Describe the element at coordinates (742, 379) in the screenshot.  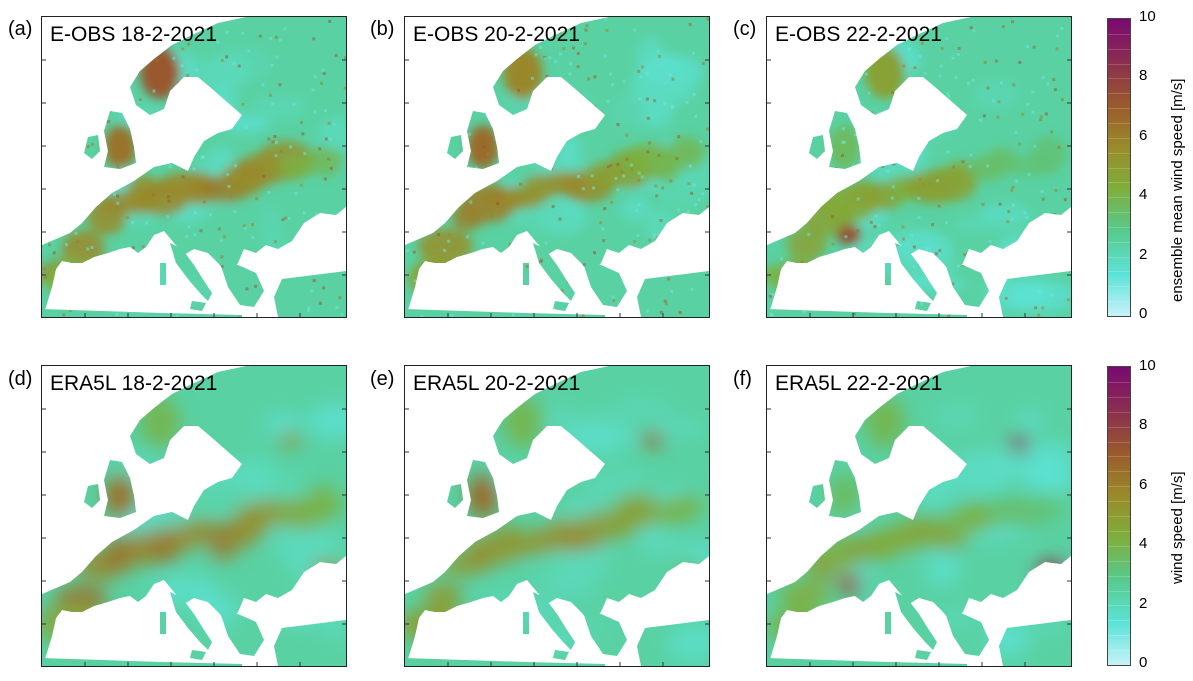
I see `panel-letter: (f)` at that location.